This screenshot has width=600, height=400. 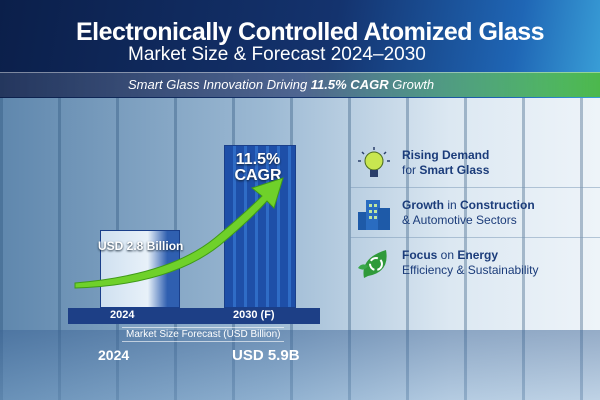 What do you see at coordinates (266, 355) in the screenshot?
I see `bottom-value: USD 5.9B` at bounding box center [266, 355].